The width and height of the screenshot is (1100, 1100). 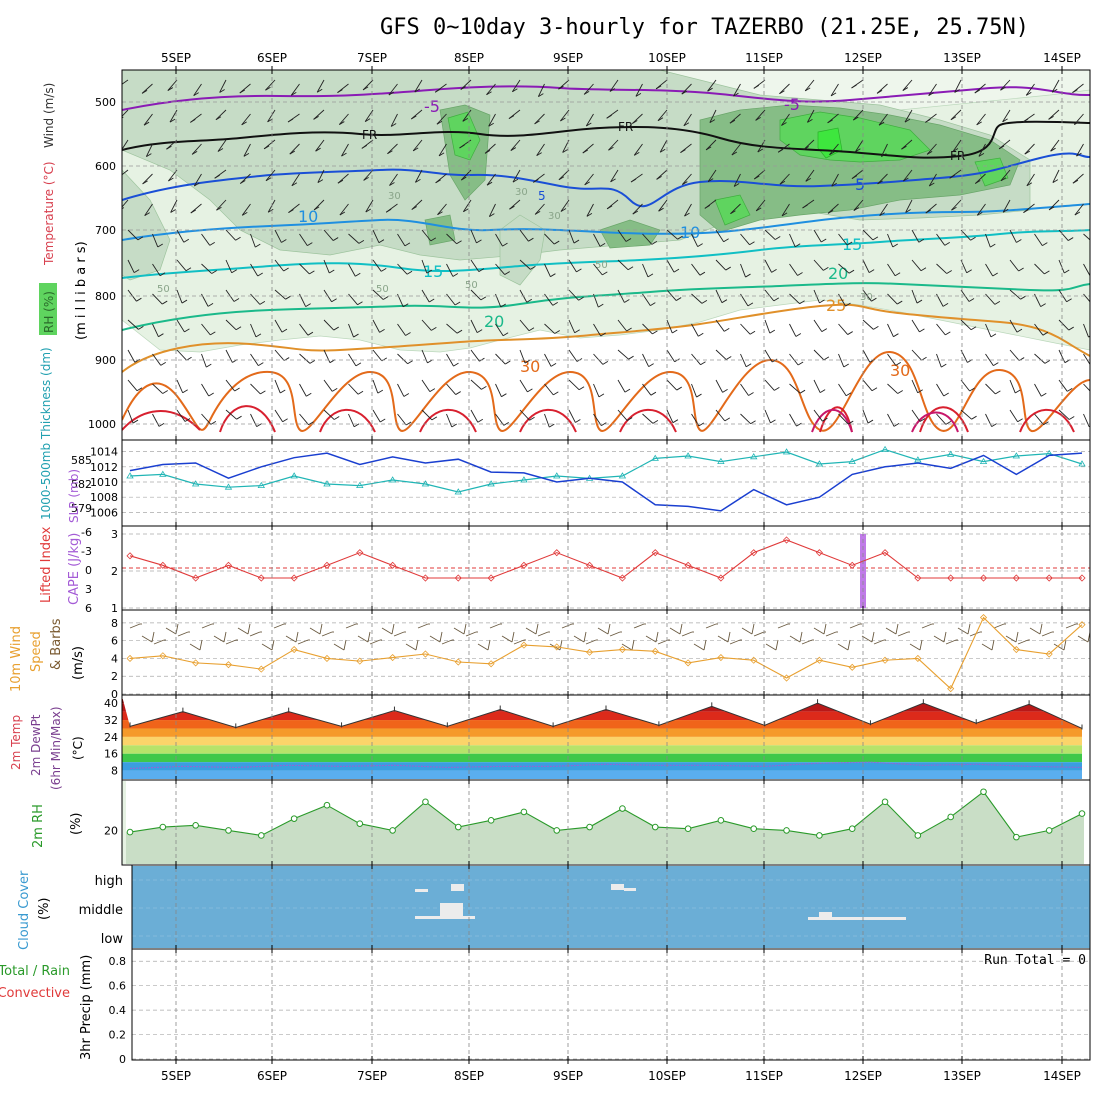 I want to click on temp-tick: 16, so click(x=111, y=754).